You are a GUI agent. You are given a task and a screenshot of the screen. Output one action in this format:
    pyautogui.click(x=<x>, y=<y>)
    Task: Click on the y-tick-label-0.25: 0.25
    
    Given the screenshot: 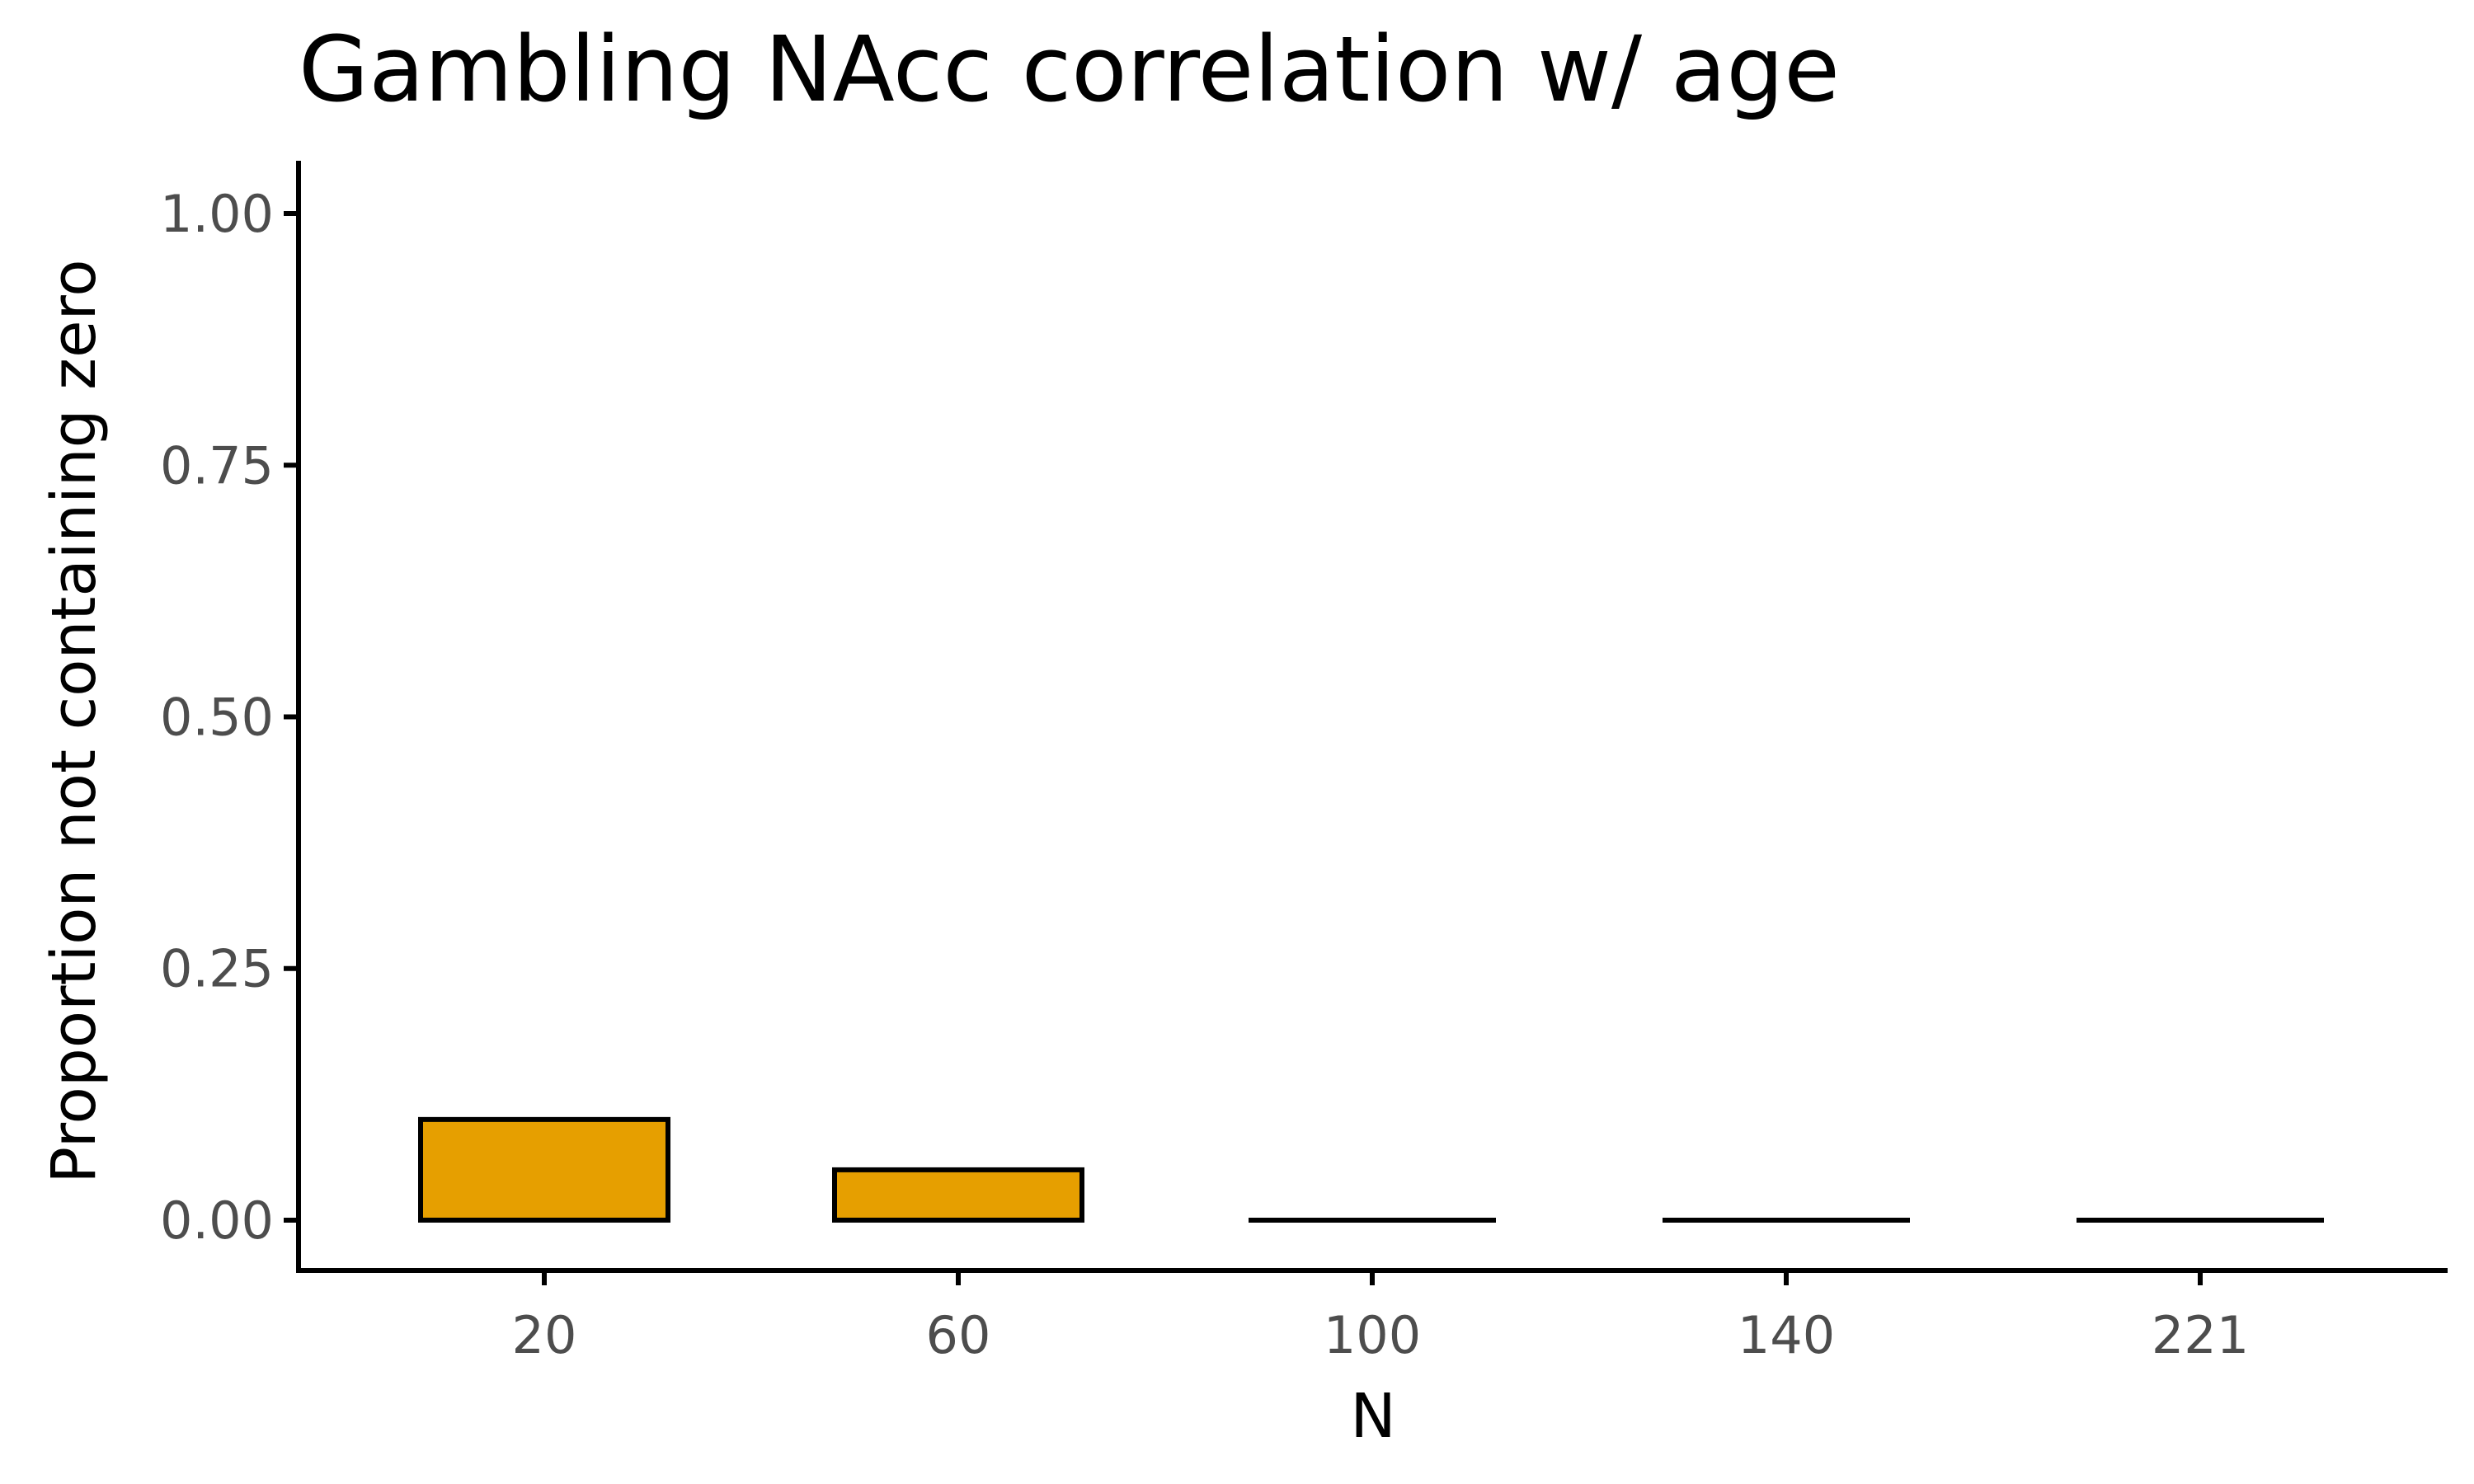 What is the action you would take?
    pyautogui.click(x=217, y=969)
    